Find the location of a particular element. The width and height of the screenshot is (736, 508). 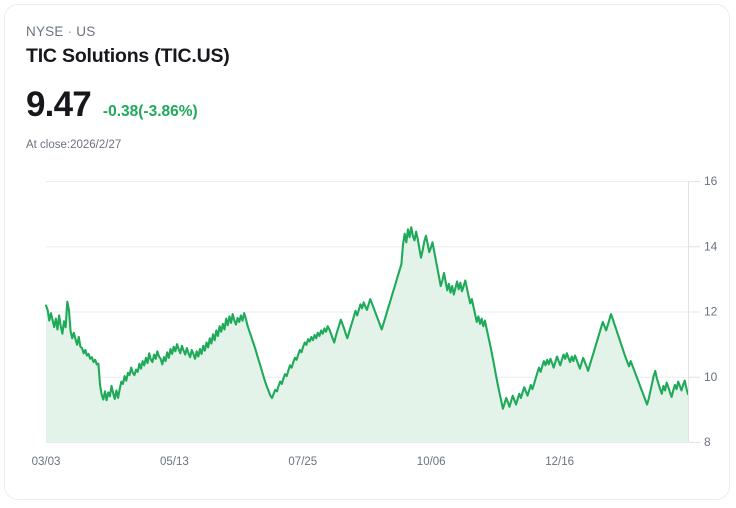

y-axis-tick-label: 12 is located at coordinates (711, 312).